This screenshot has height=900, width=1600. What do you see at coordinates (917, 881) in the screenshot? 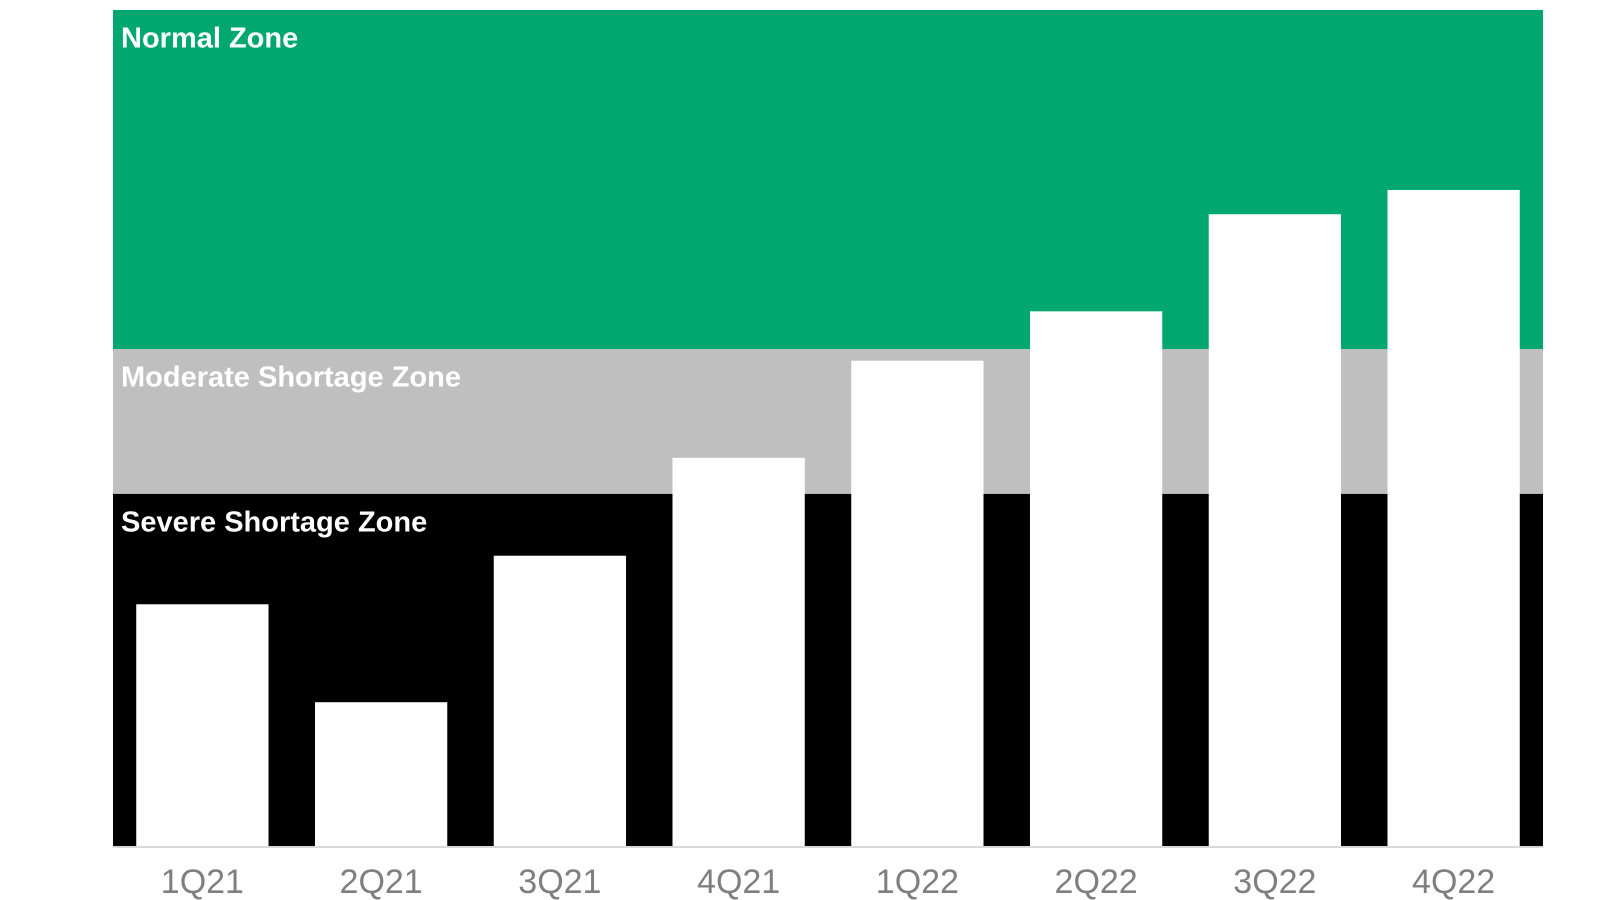
I see `x-tick-label: 1Q22` at bounding box center [917, 881].